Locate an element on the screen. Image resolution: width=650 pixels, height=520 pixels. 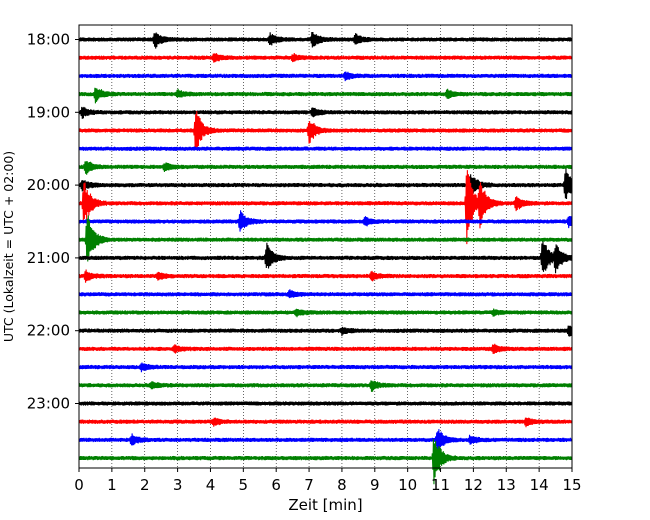
x-tick-label-10: 10 is located at coordinates (407, 485).